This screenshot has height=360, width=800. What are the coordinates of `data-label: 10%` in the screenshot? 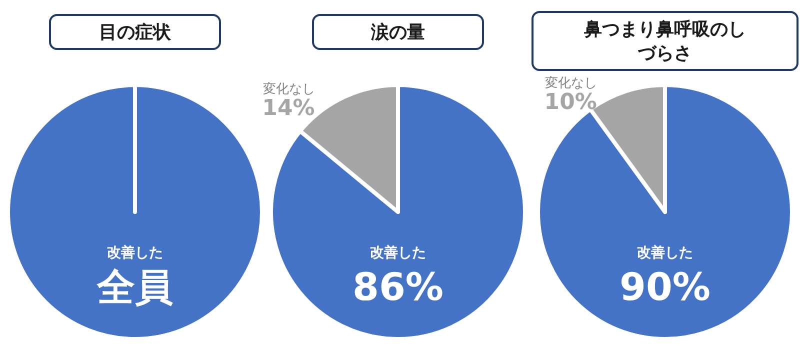 It's located at (570, 102).